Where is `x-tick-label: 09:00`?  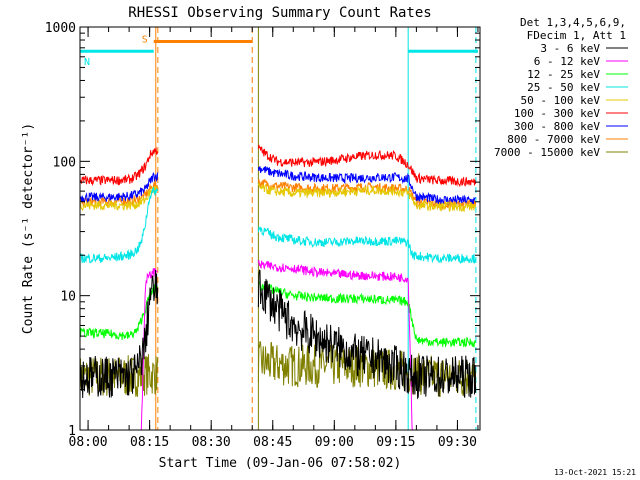 x-tick-label: 09:00 is located at coordinates (334, 442).